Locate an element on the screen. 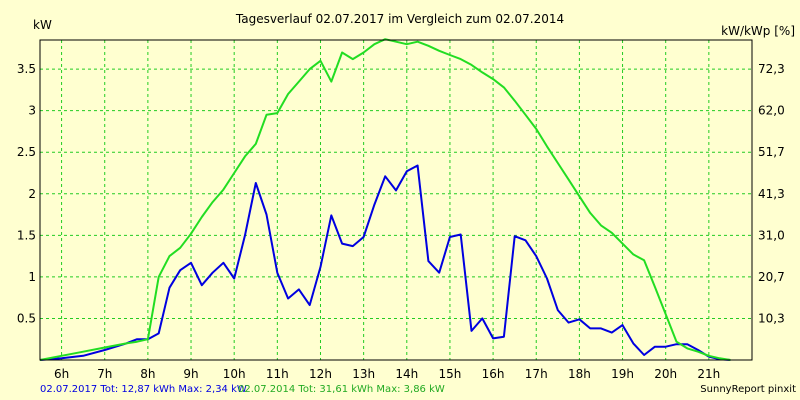 The width and height of the screenshot is (800, 400). x-tick-label: 19h is located at coordinates (622, 374).